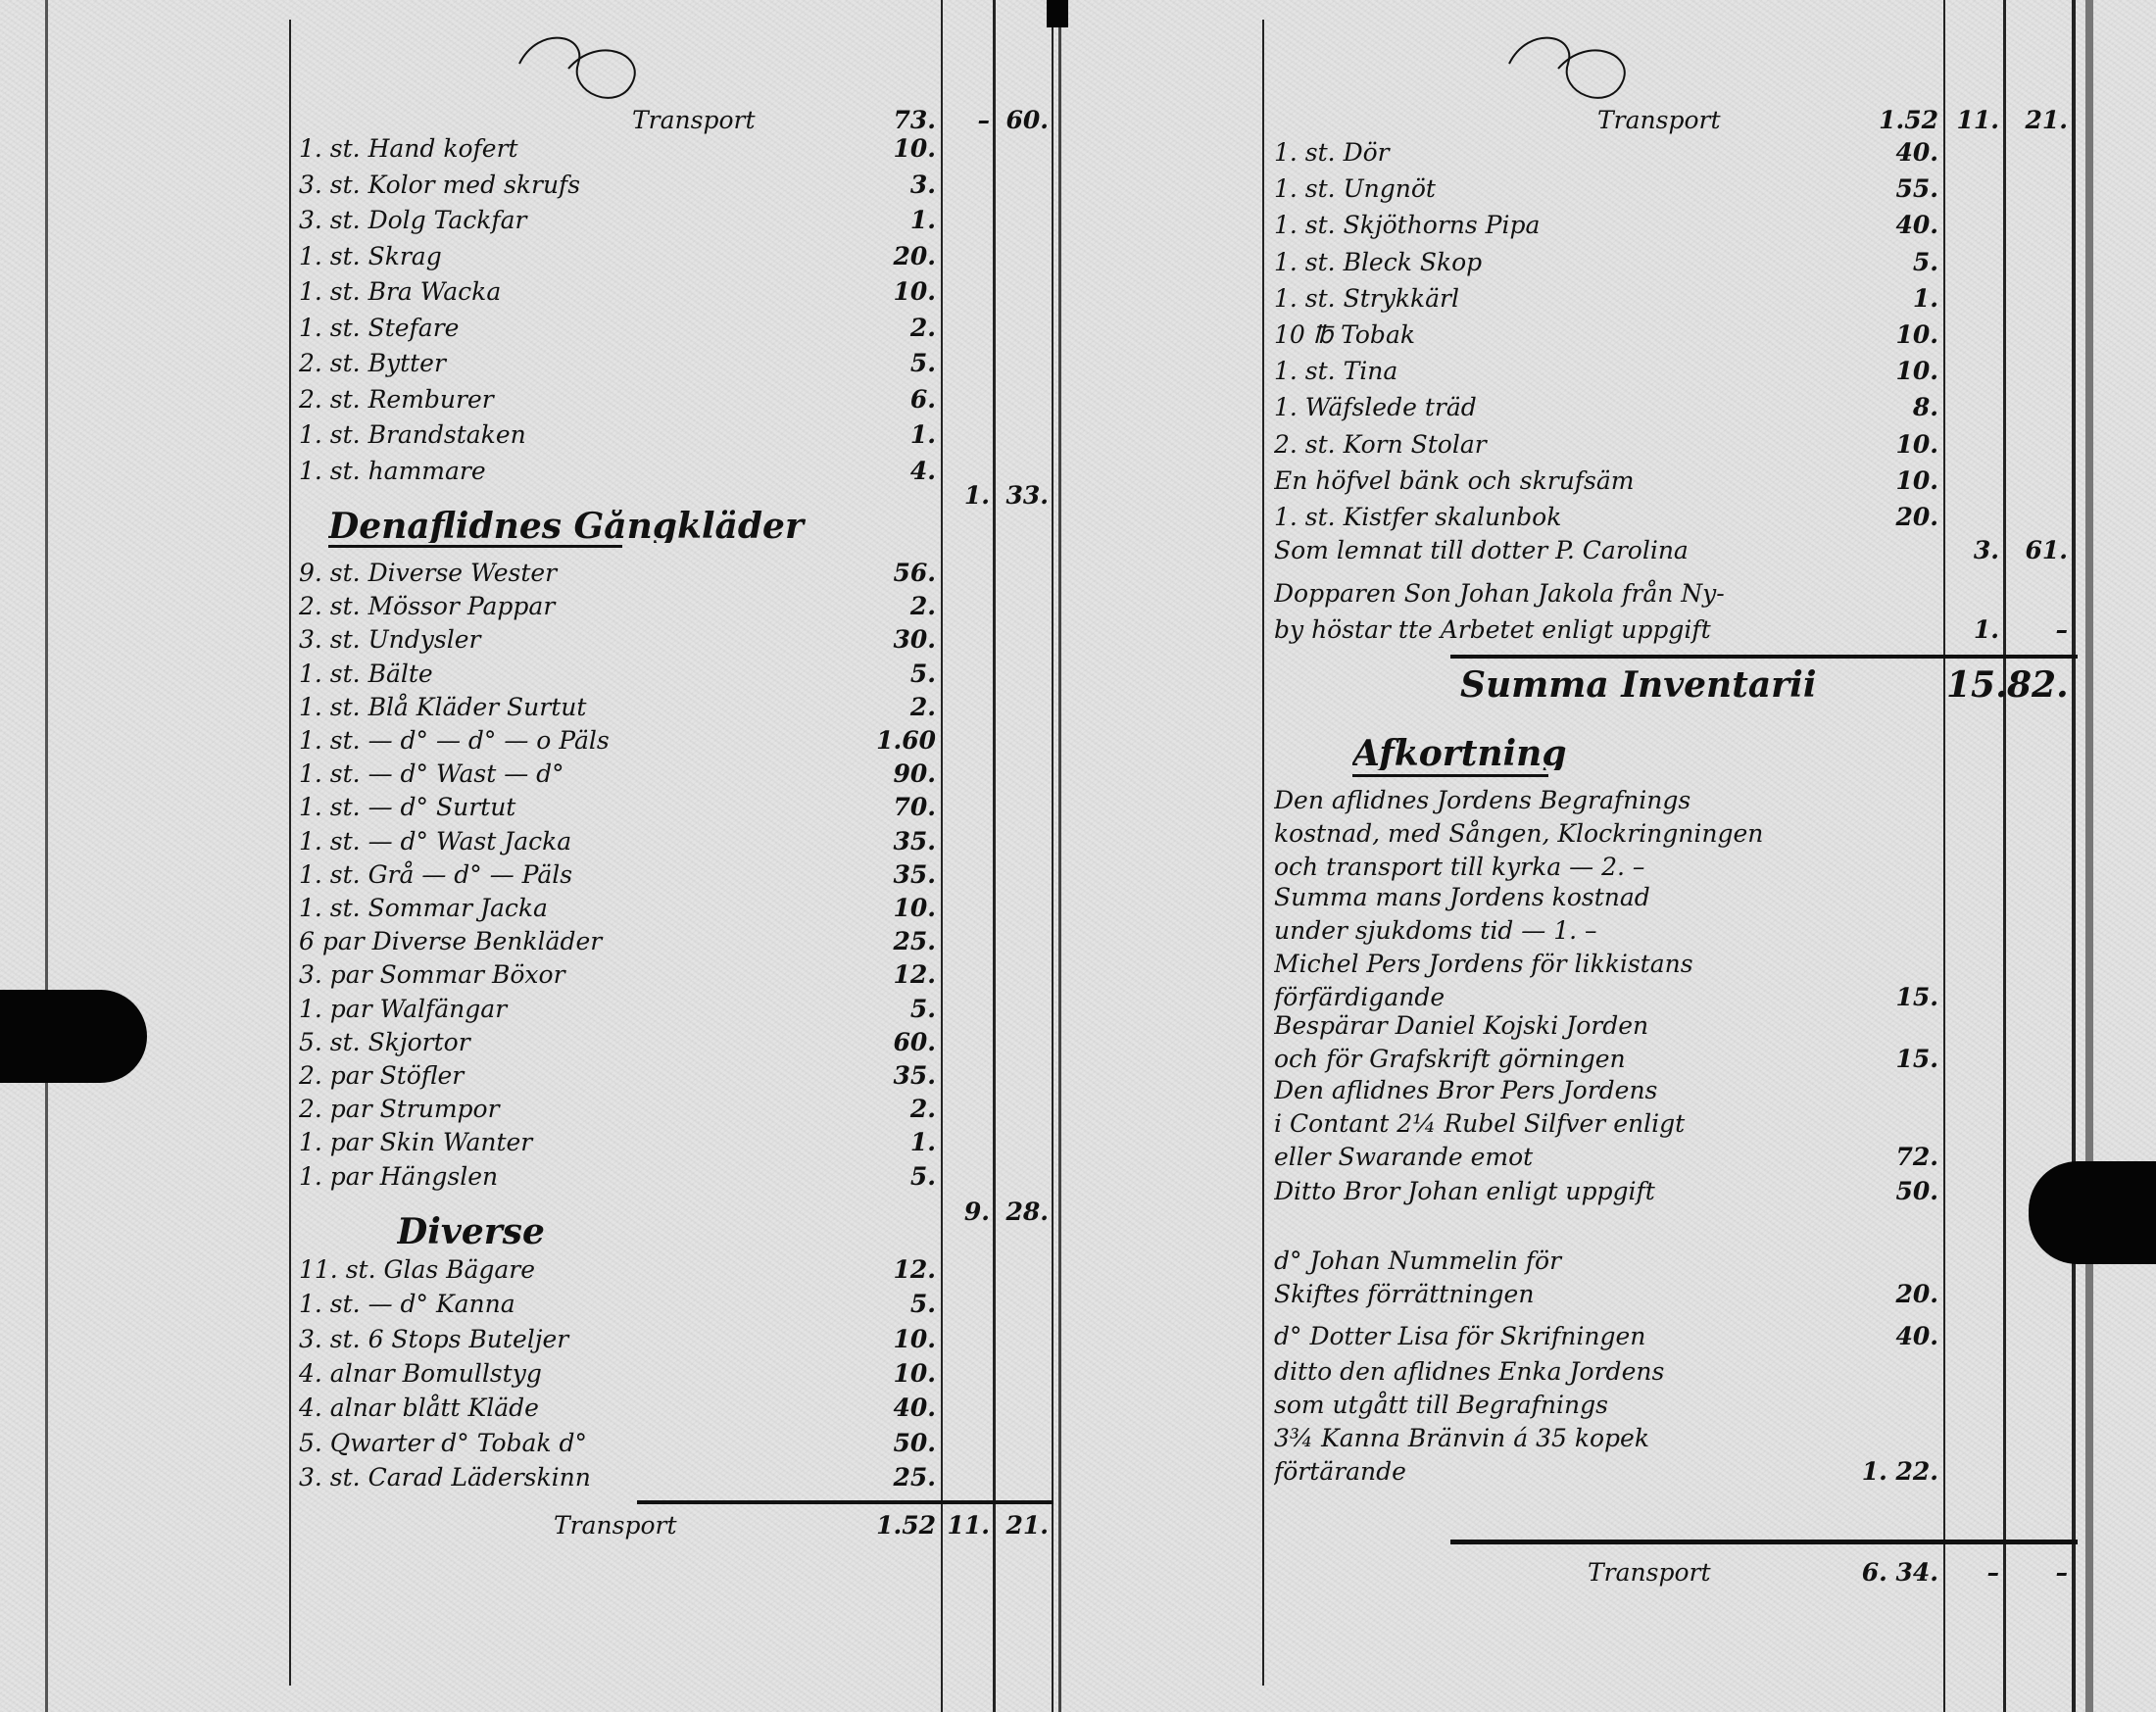  Describe the element at coordinates (1078, 1294) in the screenshot. I see `deduction-line: Skiftes förrättningen 20.` at that location.